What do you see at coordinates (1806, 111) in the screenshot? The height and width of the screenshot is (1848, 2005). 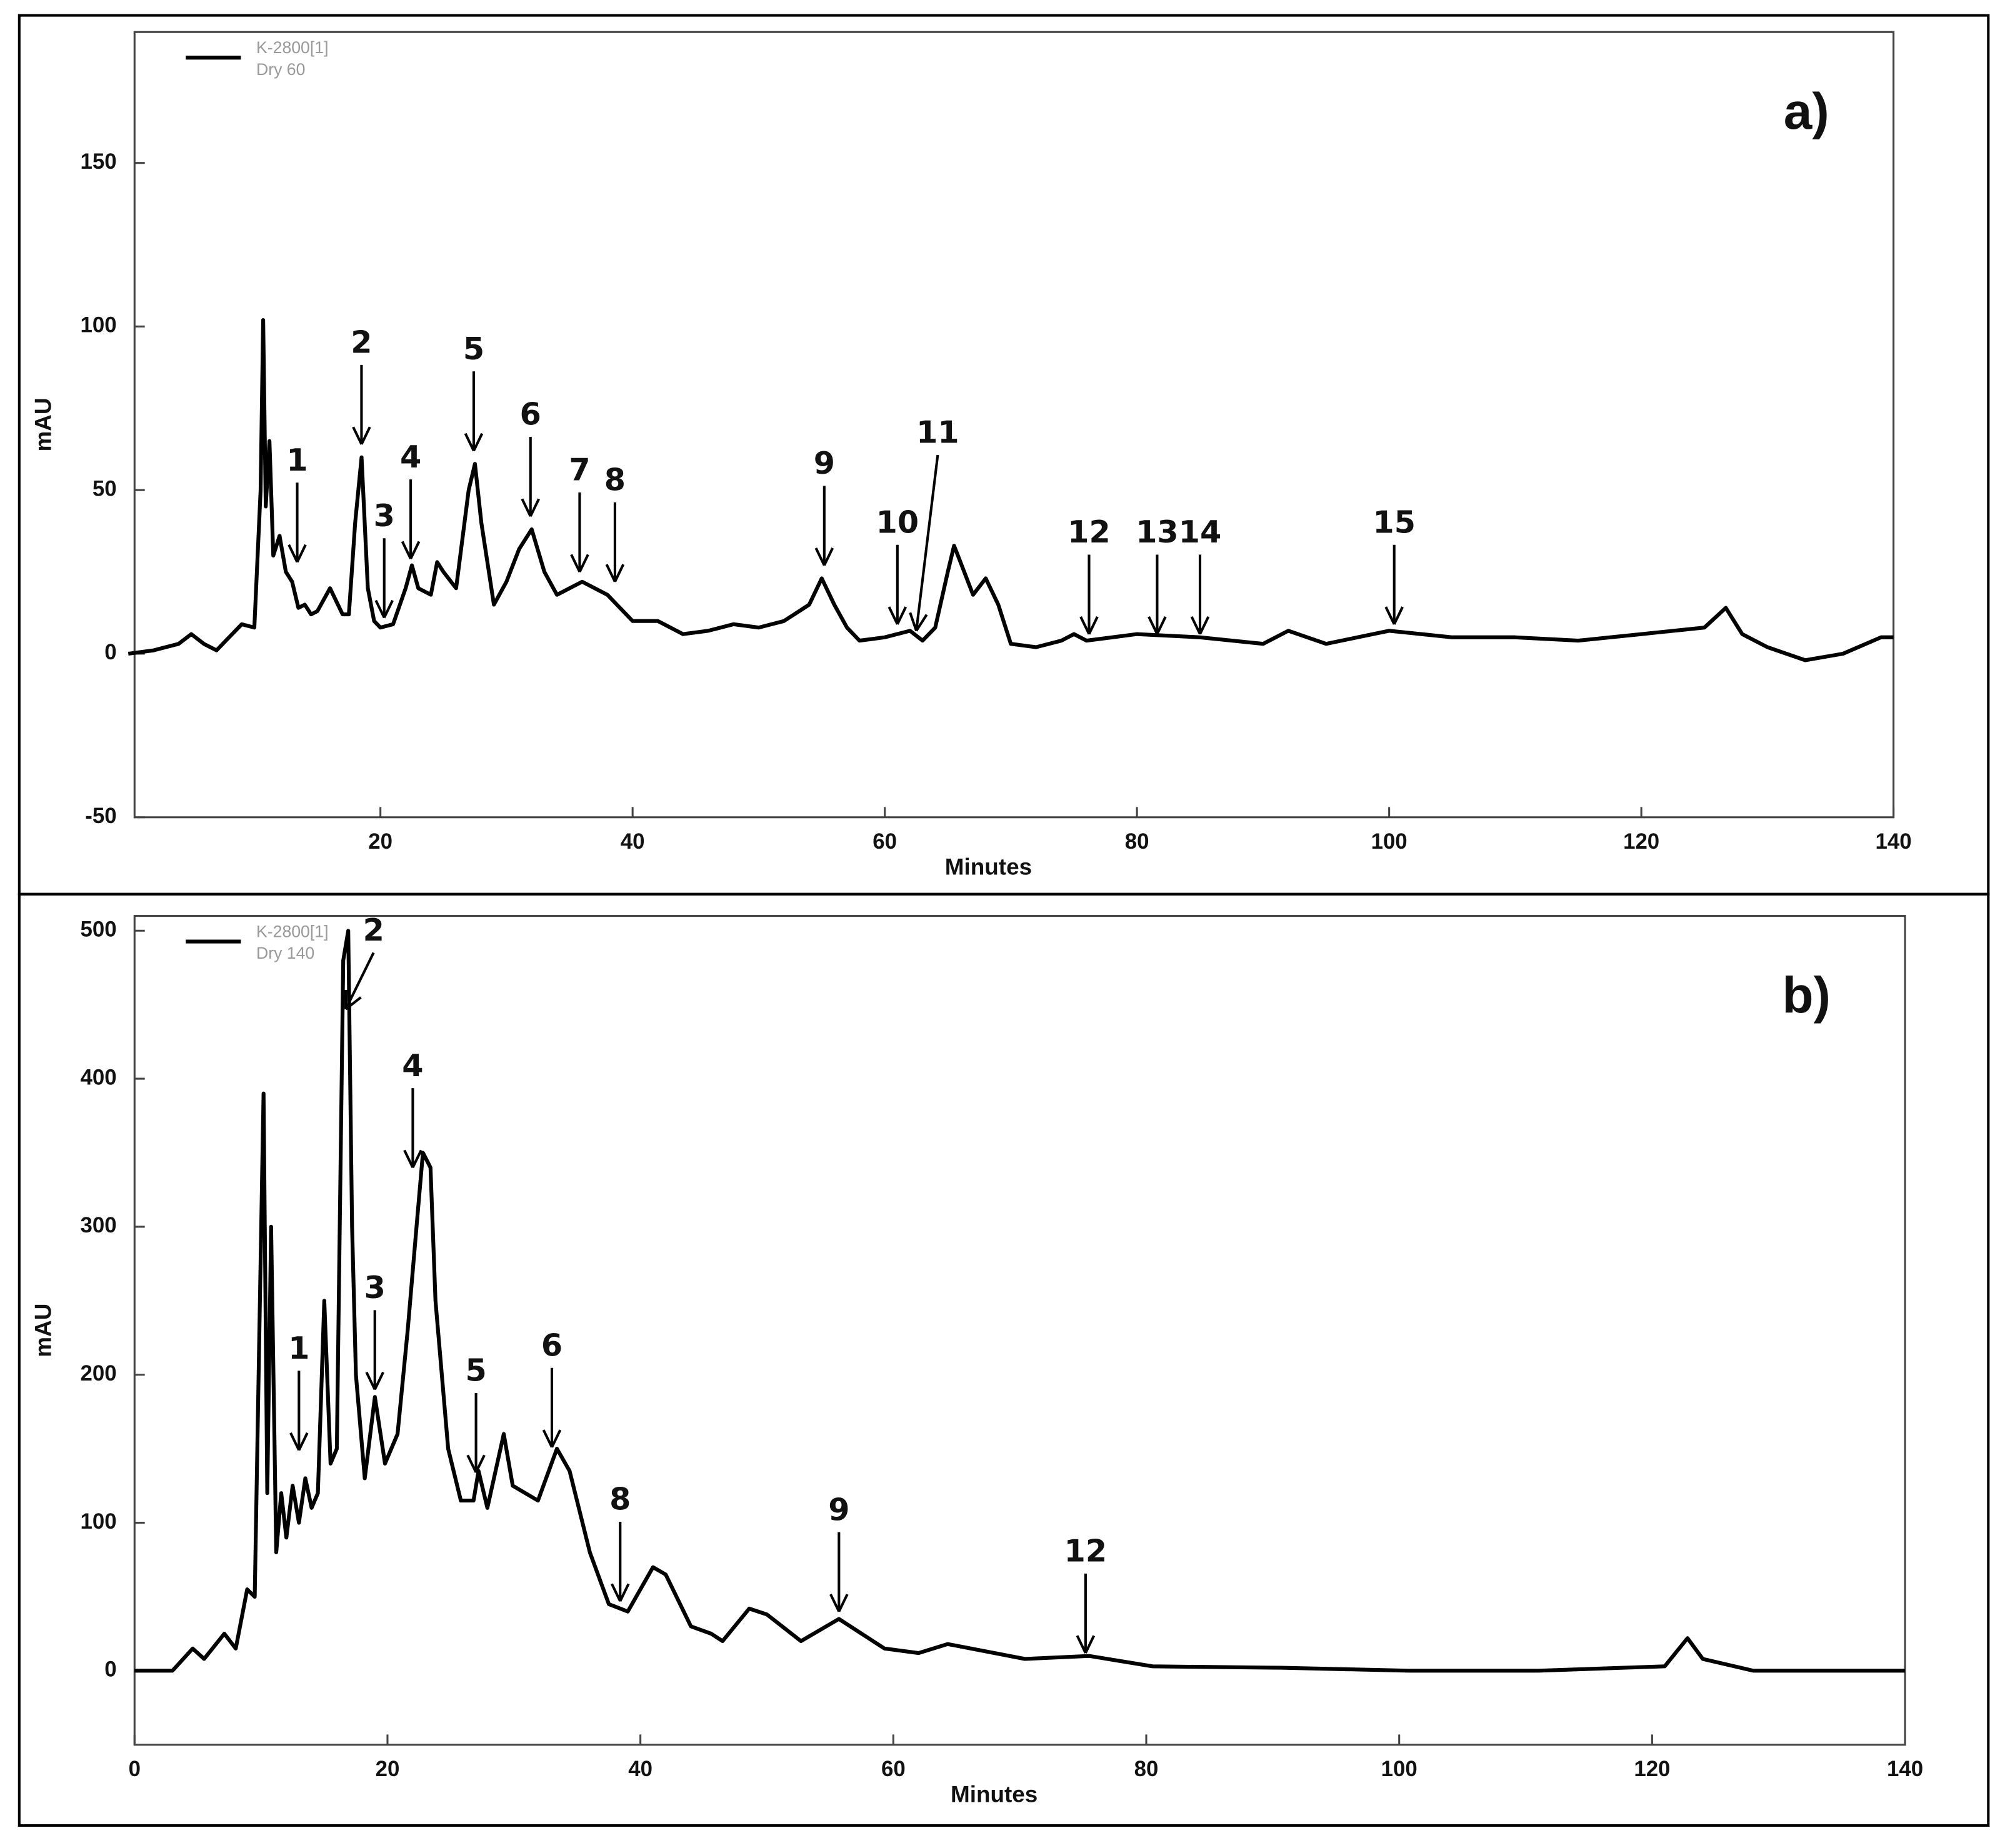 I see `panel-label: a)` at bounding box center [1806, 111].